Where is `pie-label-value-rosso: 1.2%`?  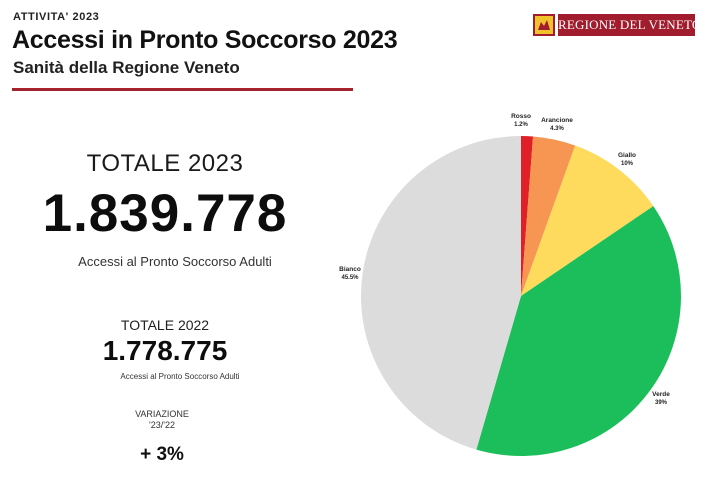
pie-label-value-rosso: 1.2% is located at coordinates (521, 125).